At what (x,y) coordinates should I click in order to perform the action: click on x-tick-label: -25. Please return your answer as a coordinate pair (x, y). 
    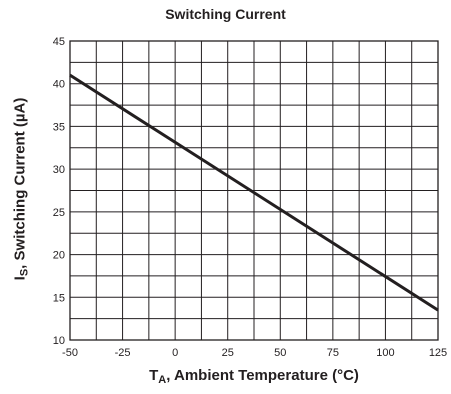
    Looking at the image, I should click on (123, 353).